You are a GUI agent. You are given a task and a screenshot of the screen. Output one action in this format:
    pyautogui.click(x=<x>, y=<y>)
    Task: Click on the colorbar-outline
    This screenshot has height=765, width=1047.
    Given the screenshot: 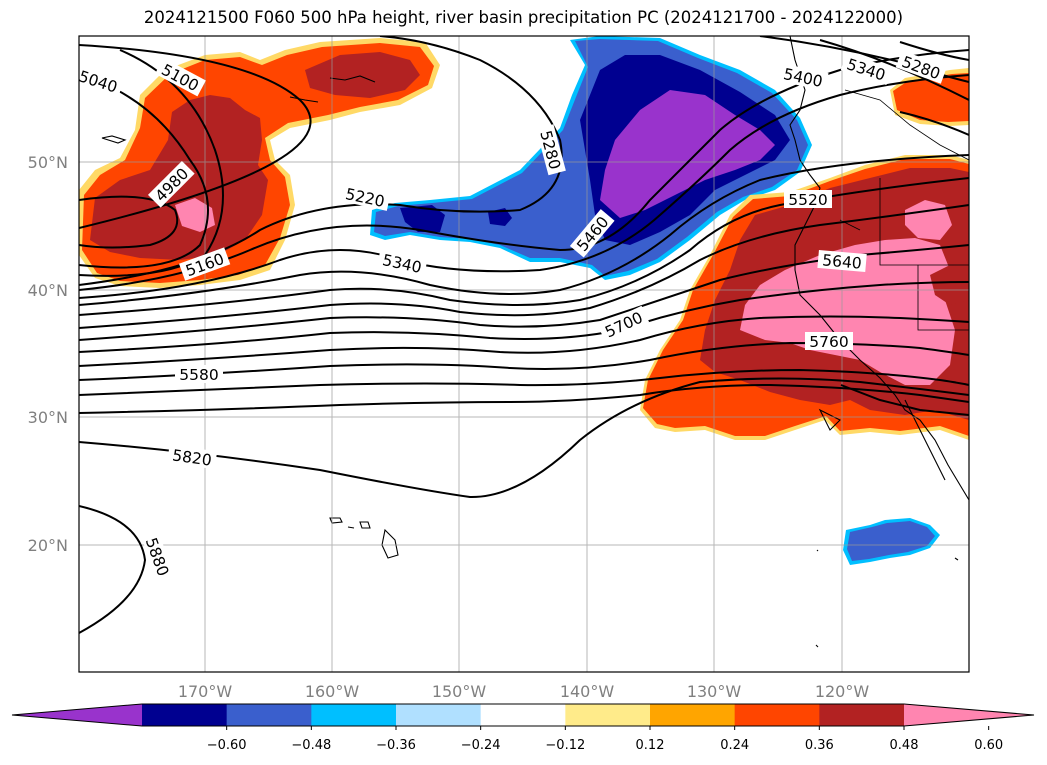 What is the action you would take?
    pyautogui.click(x=523, y=715)
    